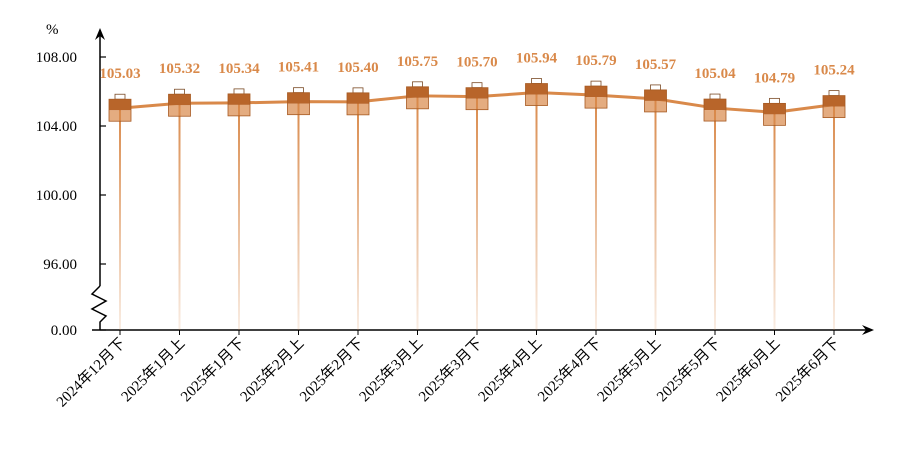  What do you see at coordinates (537, 59) in the screenshot?
I see `data-label: 105.94` at bounding box center [537, 59].